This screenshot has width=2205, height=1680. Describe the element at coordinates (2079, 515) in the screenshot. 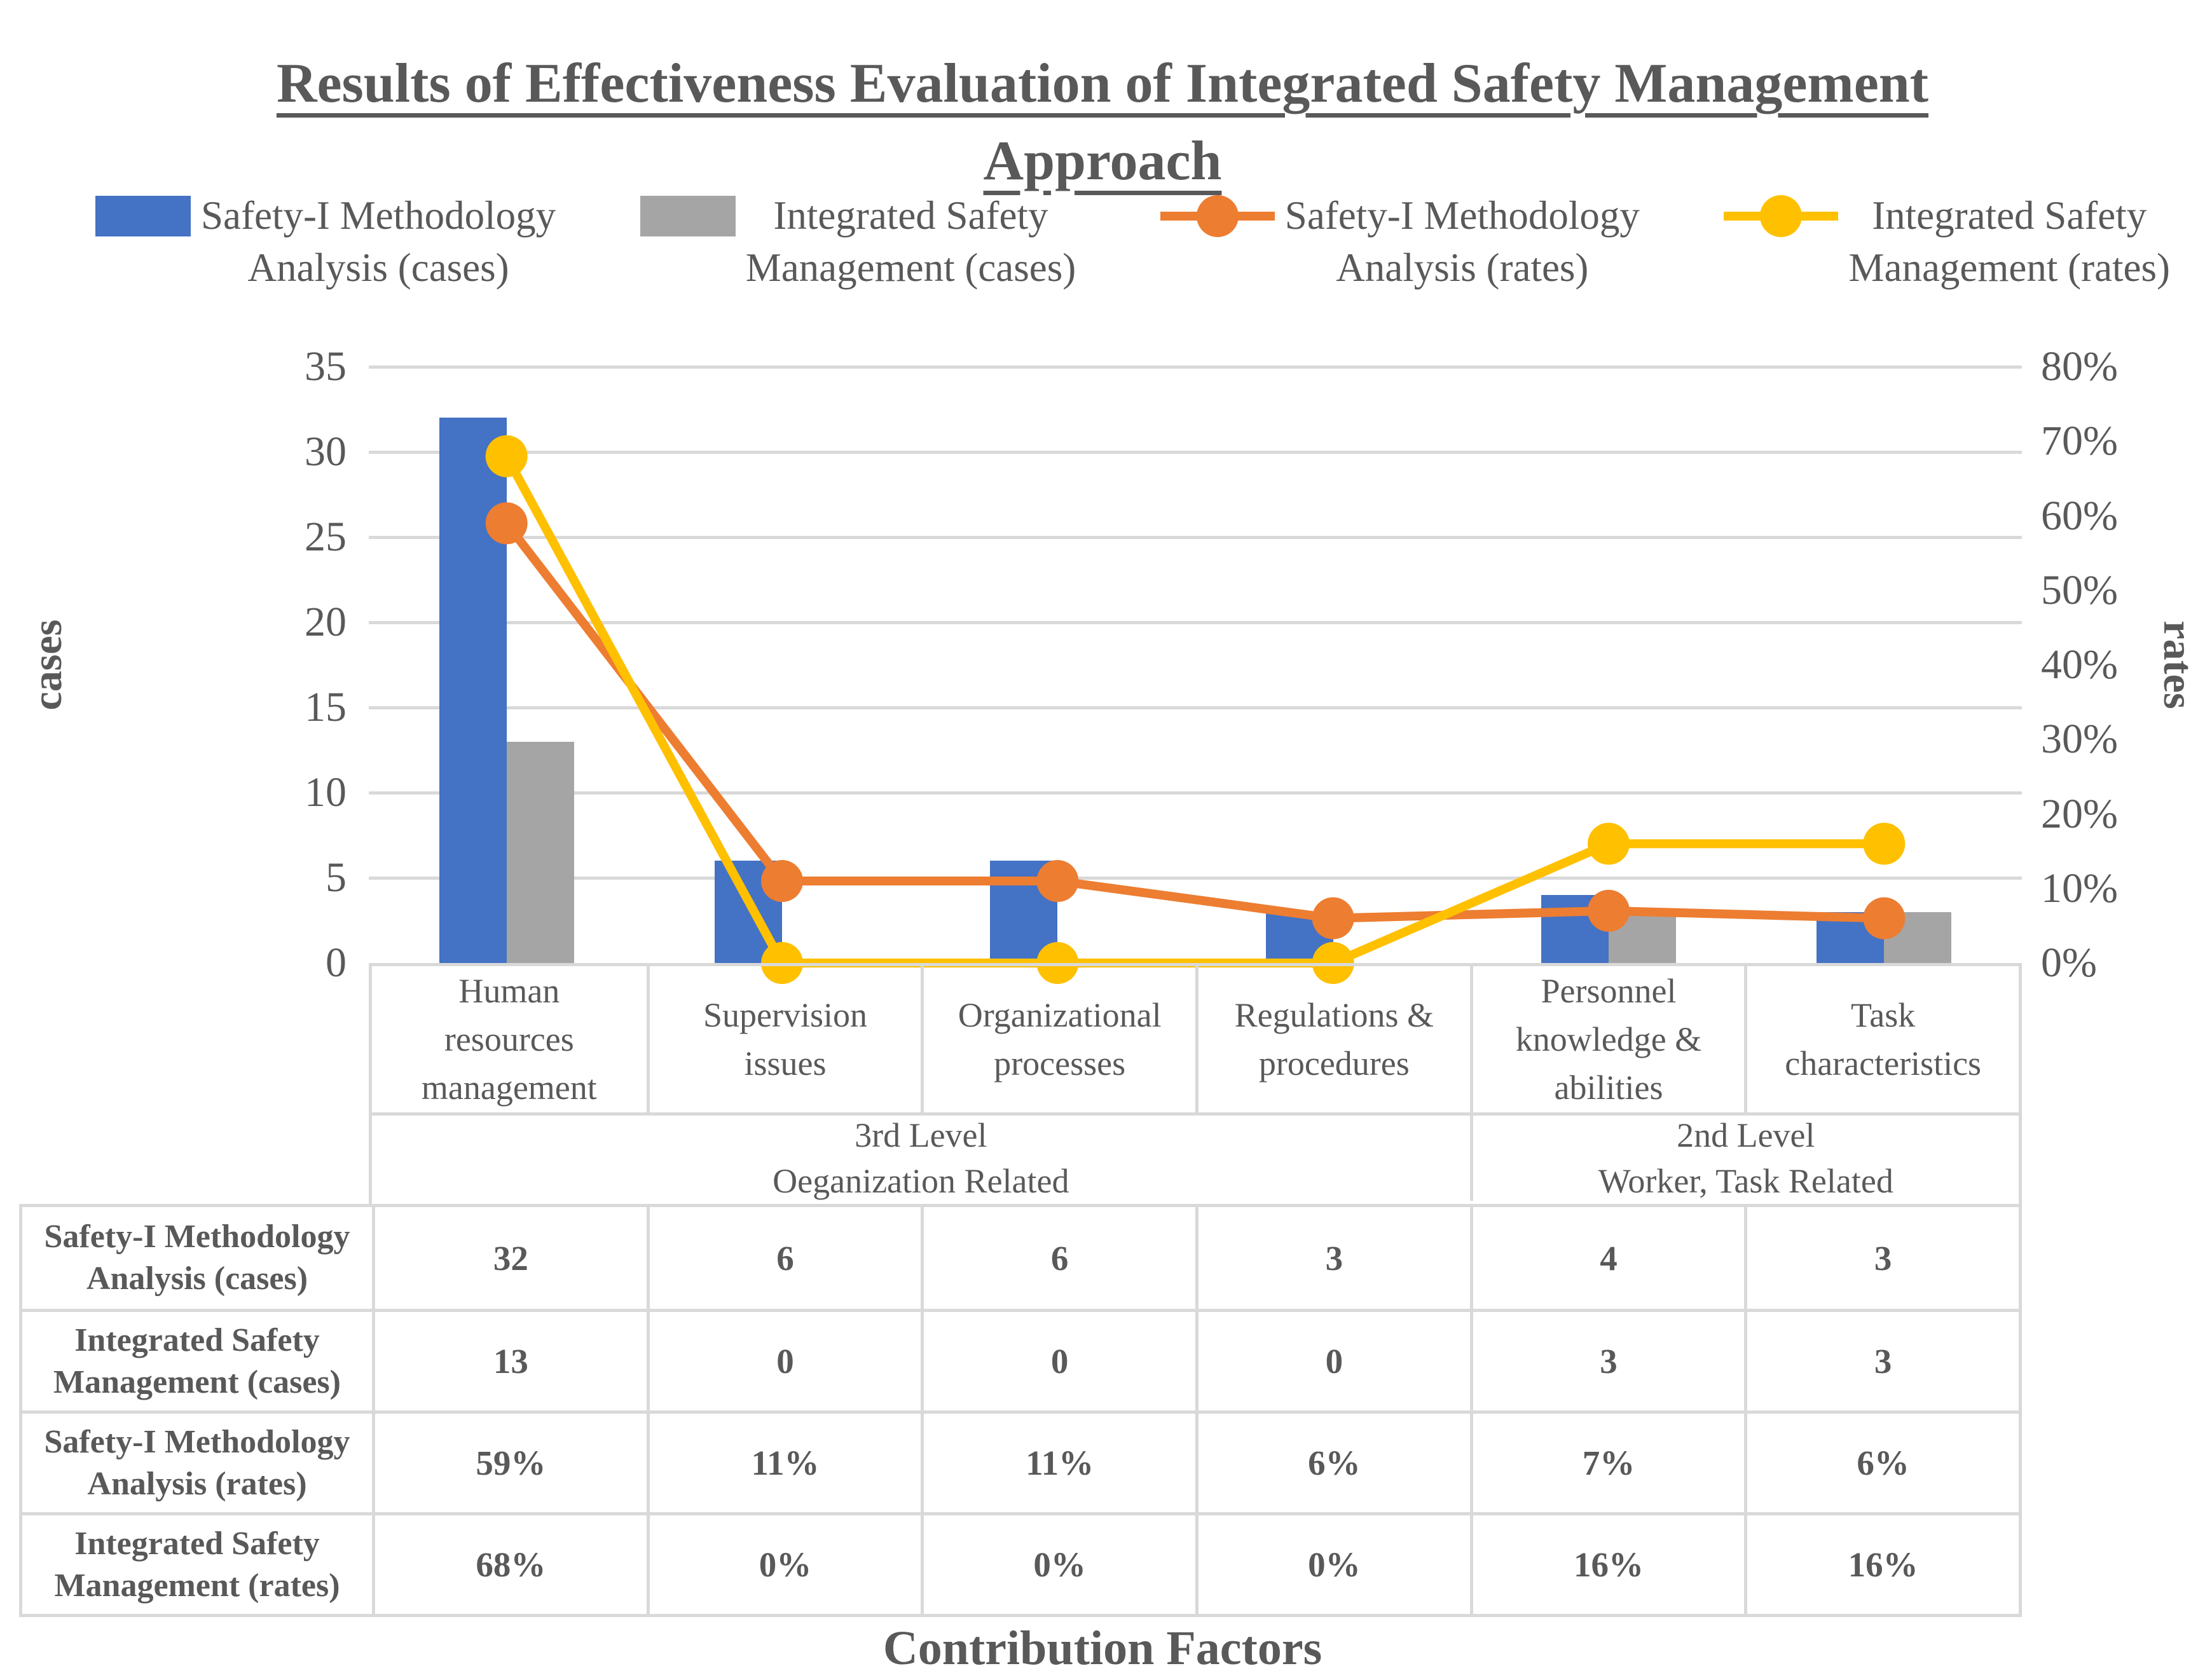

I see `right-axis-tick-label: 60%` at that location.